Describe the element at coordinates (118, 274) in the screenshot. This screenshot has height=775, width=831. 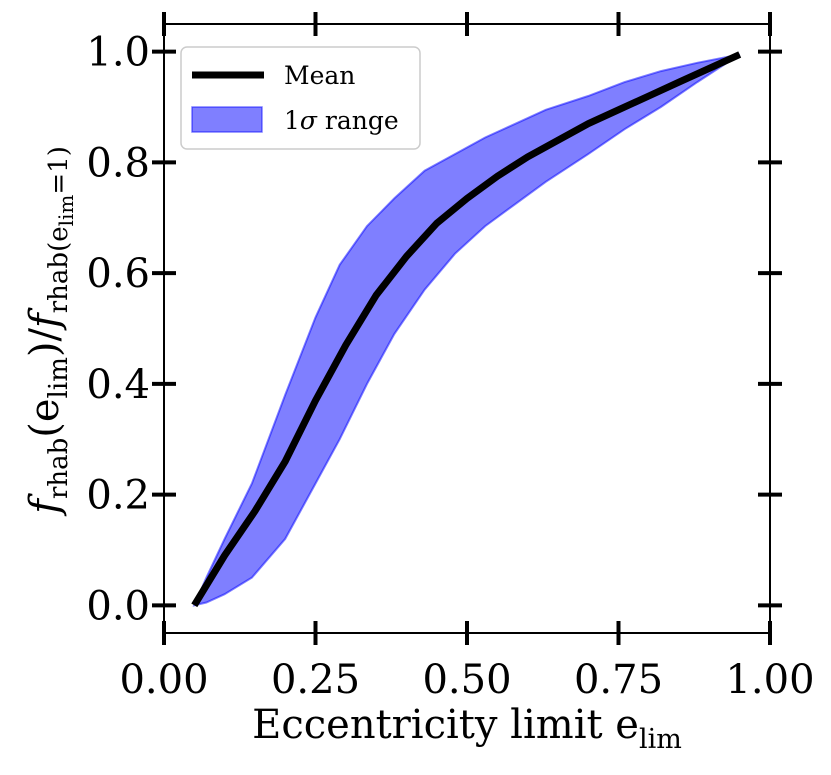
I see `y-tick-label: 0.6` at that location.